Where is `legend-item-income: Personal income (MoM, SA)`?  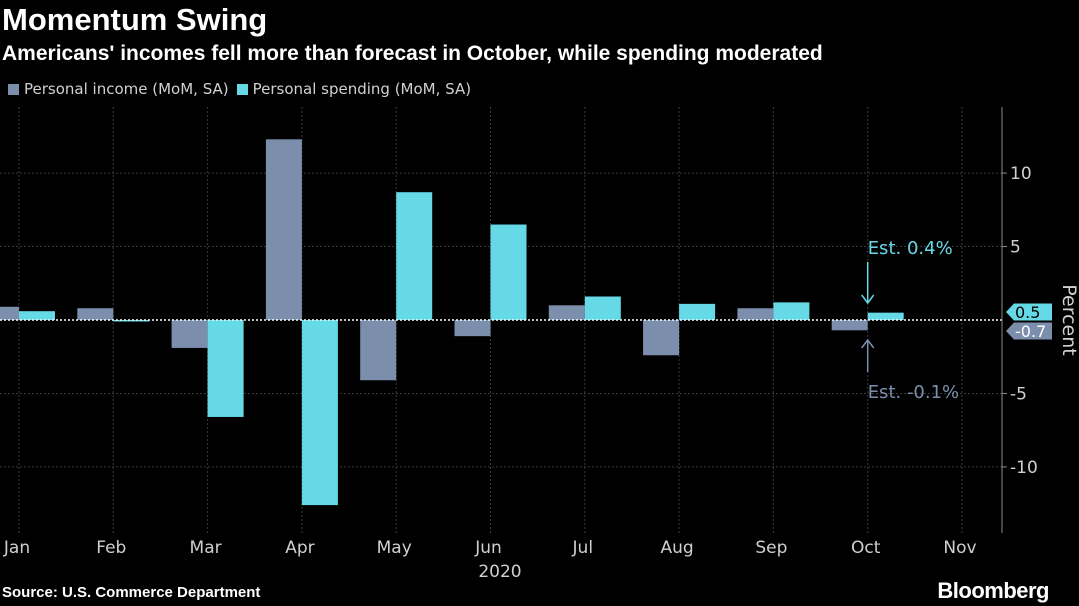 legend-item-income: Personal income (MoM, SA) is located at coordinates (118, 89).